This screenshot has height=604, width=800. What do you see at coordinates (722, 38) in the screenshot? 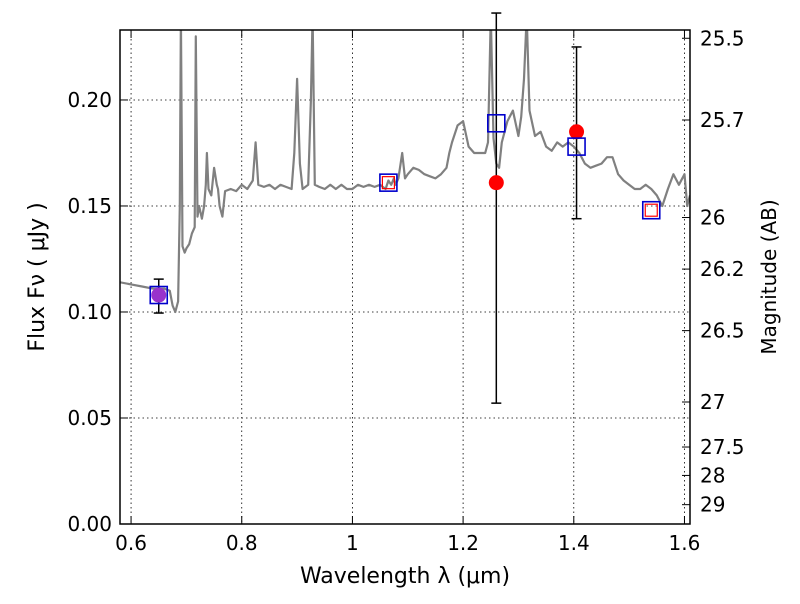
I see `mag-tick-label: 25.5` at bounding box center [722, 38].